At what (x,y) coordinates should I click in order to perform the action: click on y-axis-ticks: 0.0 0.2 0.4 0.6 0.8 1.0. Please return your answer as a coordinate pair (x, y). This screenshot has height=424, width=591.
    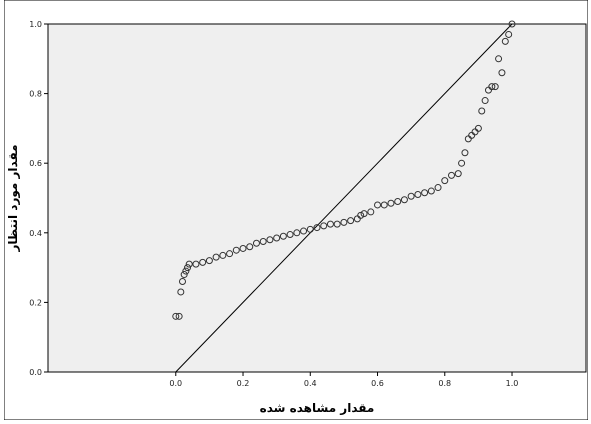
    Looking at the image, I should click on (38, 198).